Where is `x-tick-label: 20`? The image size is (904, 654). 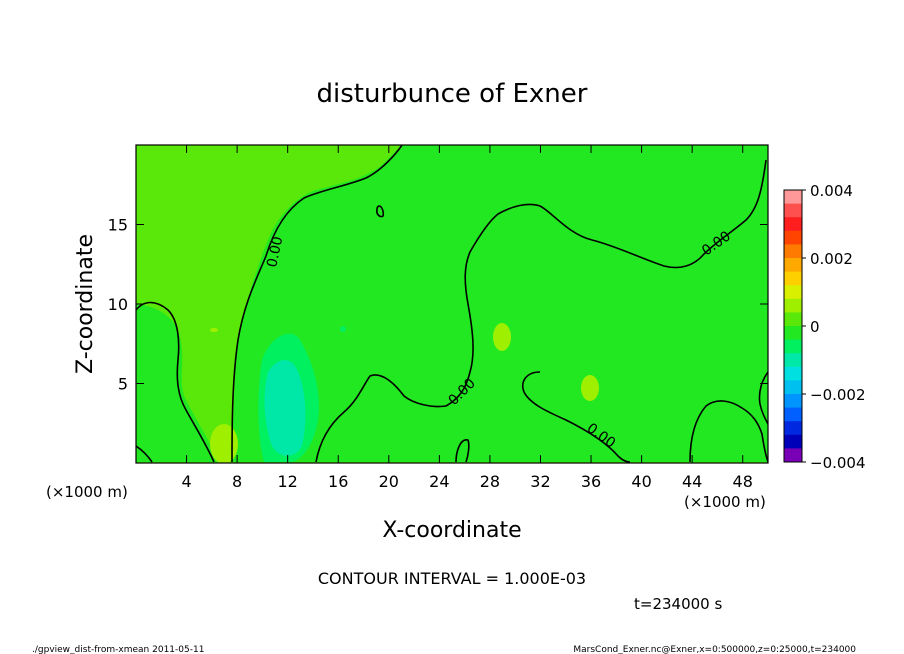 x-tick-label: 20 is located at coordinates (389, 481).